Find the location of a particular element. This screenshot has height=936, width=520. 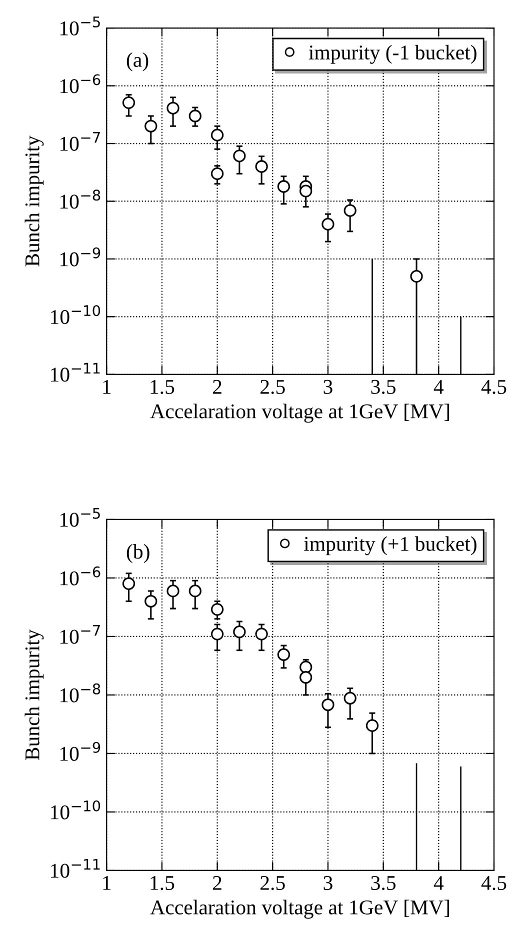

annotation: (a) is located at coordinates (137, 62).